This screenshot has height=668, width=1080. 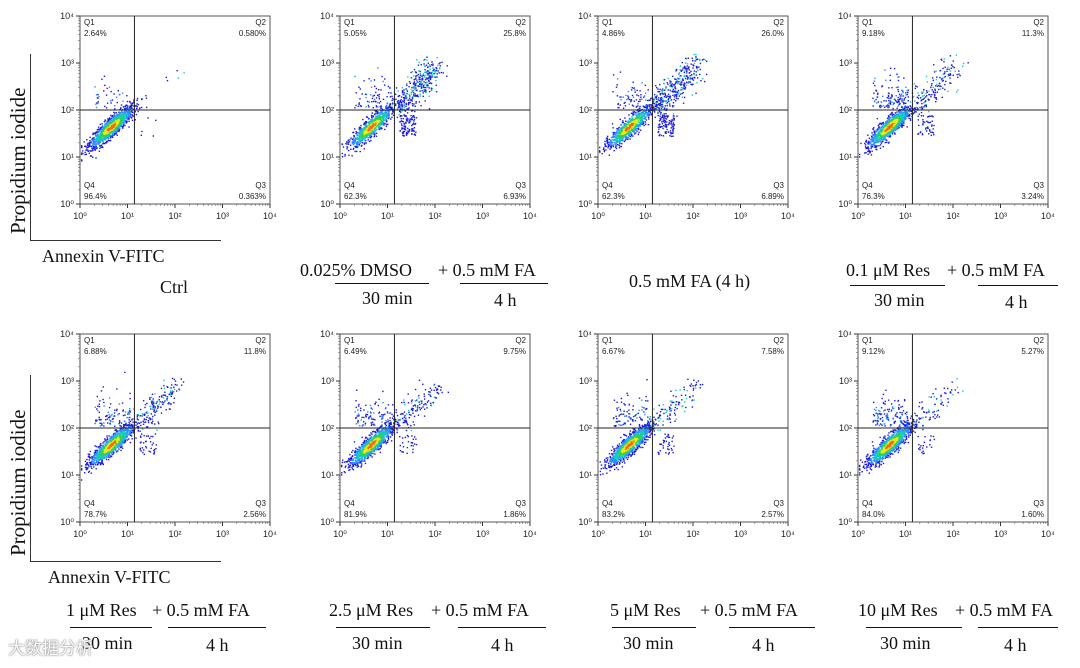 I want to click on panel-4-dots, so click(x=913, y=106).